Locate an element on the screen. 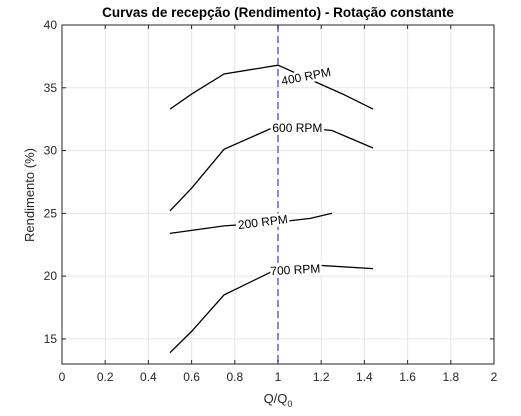 This screenshot has width=521, height=416. x-tick-label: 0.4 is located at coordinates (148, 377).